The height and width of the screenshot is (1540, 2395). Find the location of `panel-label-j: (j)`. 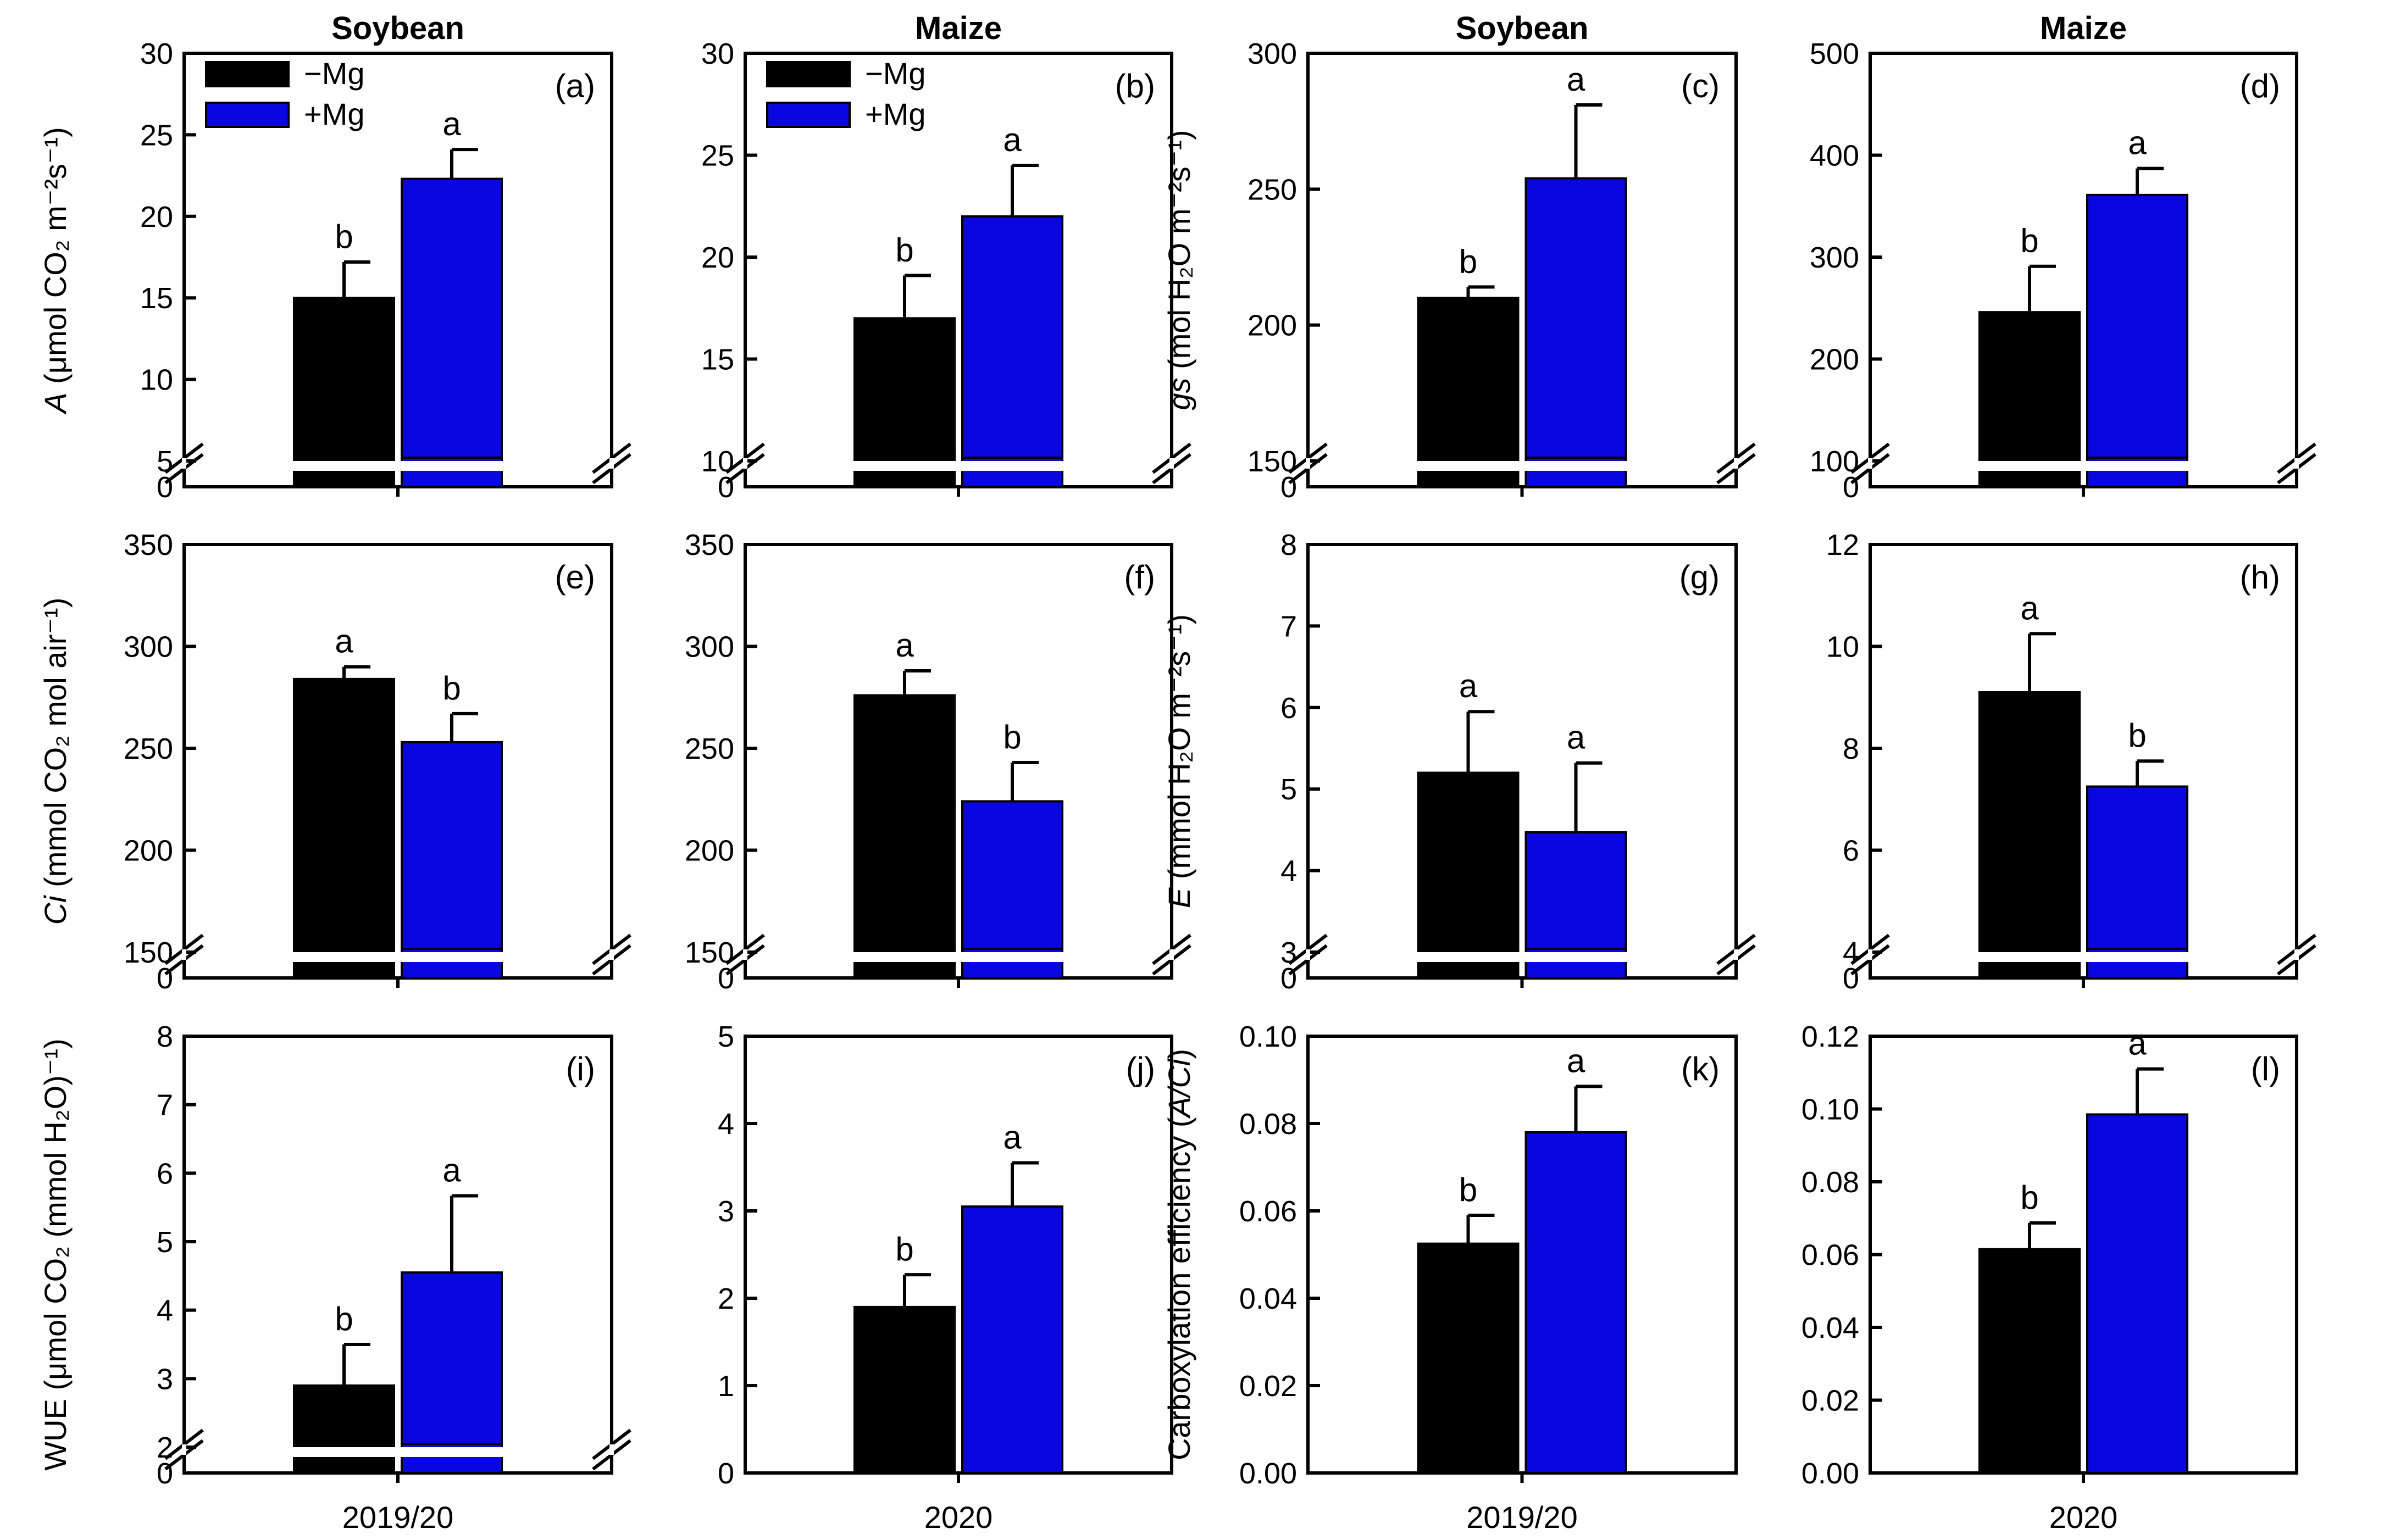

panel-label-j: (j) is located at coordinates (1140, 1068).